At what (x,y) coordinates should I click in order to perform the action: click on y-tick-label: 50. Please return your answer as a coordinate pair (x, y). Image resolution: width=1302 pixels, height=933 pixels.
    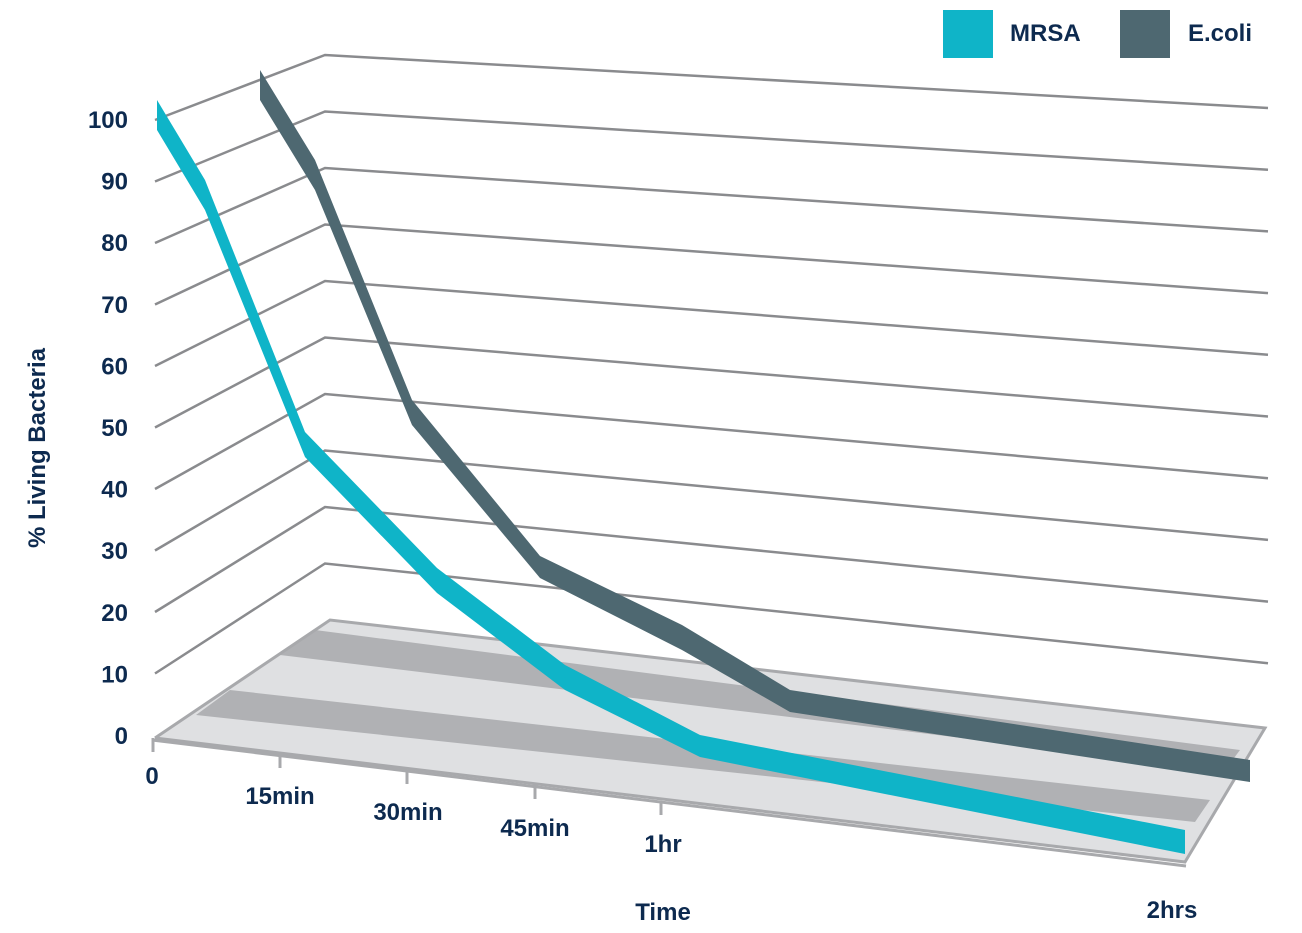
    Looking at the image, I should click on (114, 428).